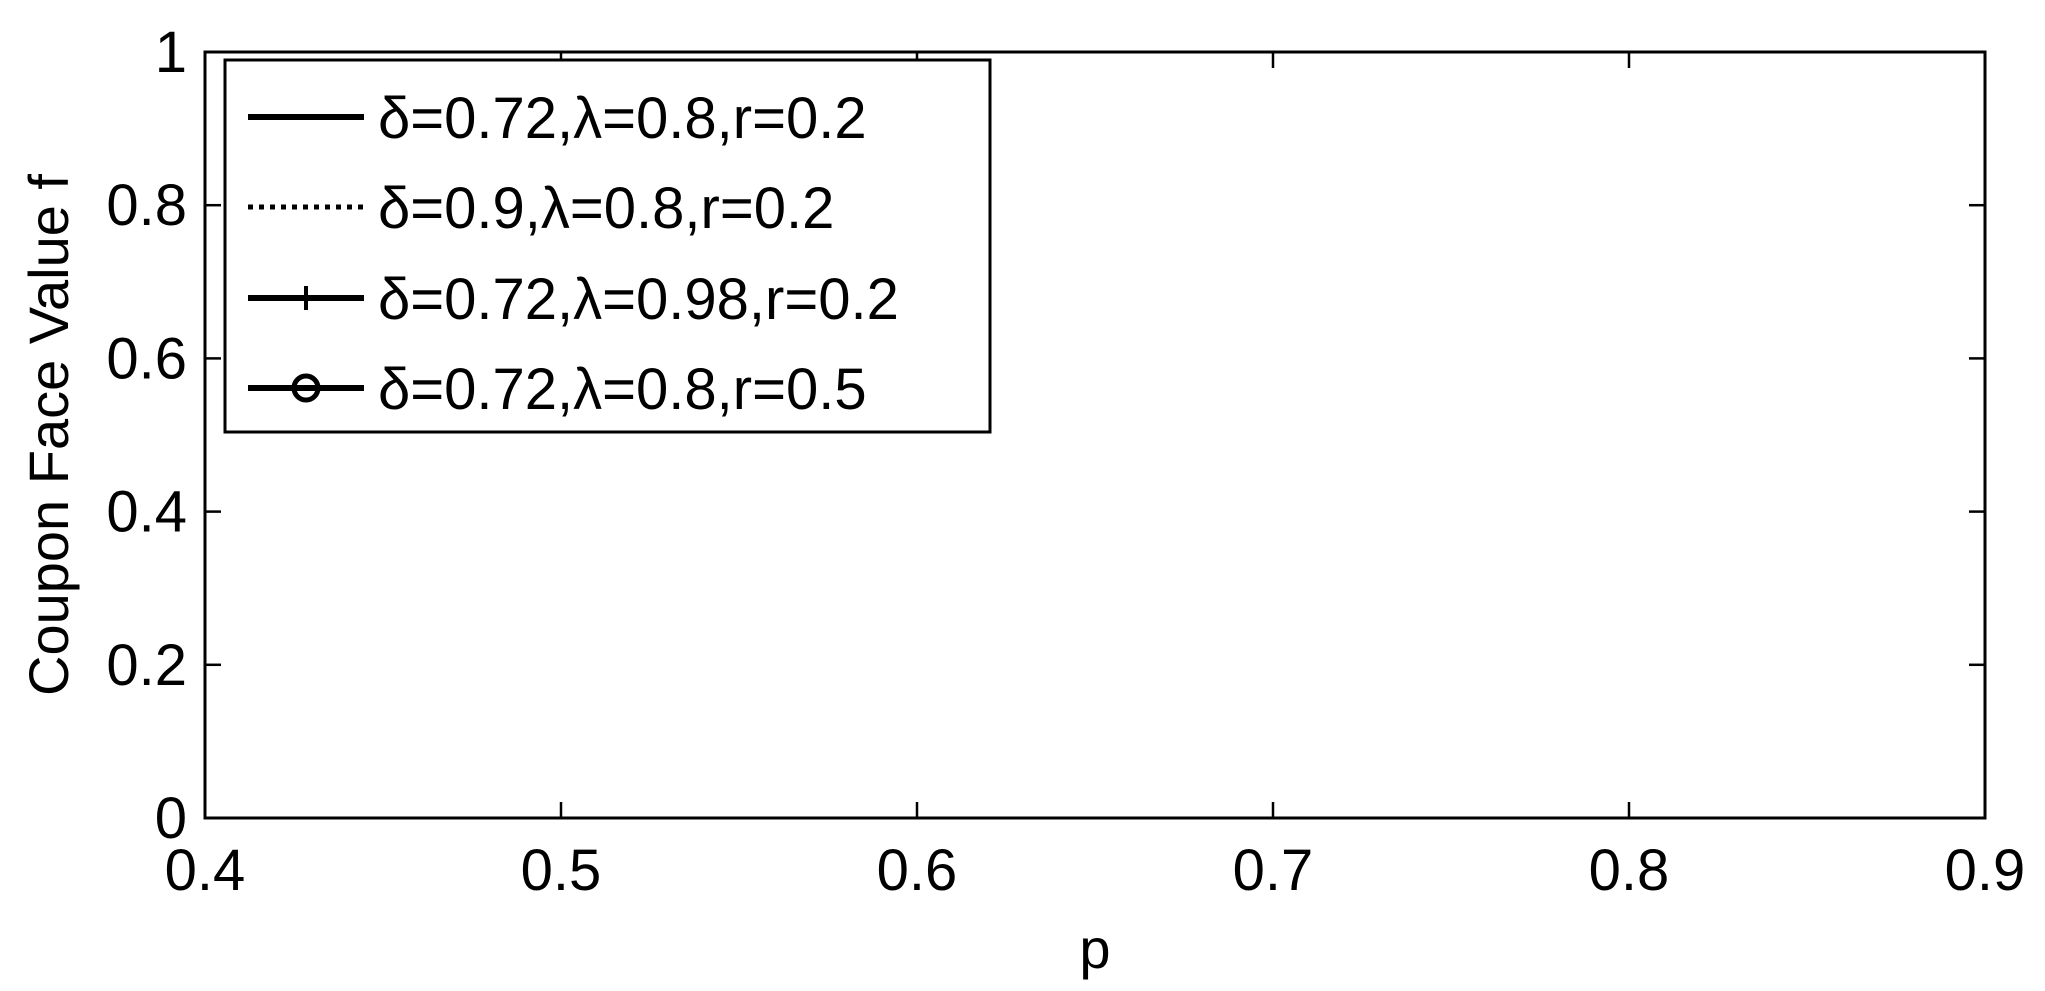 Image resolution: width=2045 pixels, height=991 pixels. I want to click on legend-entry: δ=0.72,λ=0.8,r=0.2, so click(557, 118).